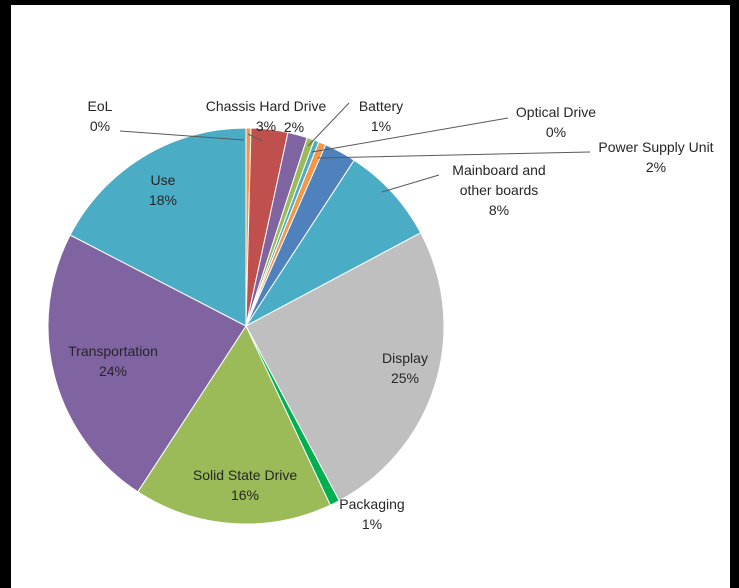 This screenshot has height=588, width=739. Describe the element at coordinates (345, 367) in the screenshot. I see `pie-slice-display` at that location.